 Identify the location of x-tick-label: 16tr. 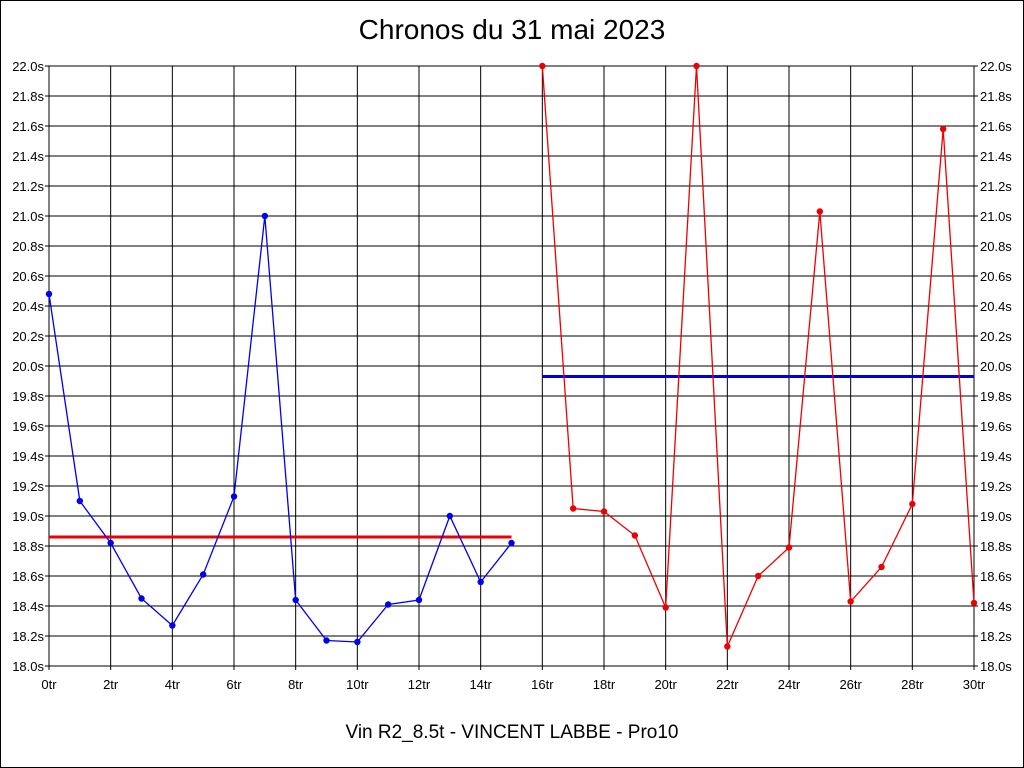
(542, 684).